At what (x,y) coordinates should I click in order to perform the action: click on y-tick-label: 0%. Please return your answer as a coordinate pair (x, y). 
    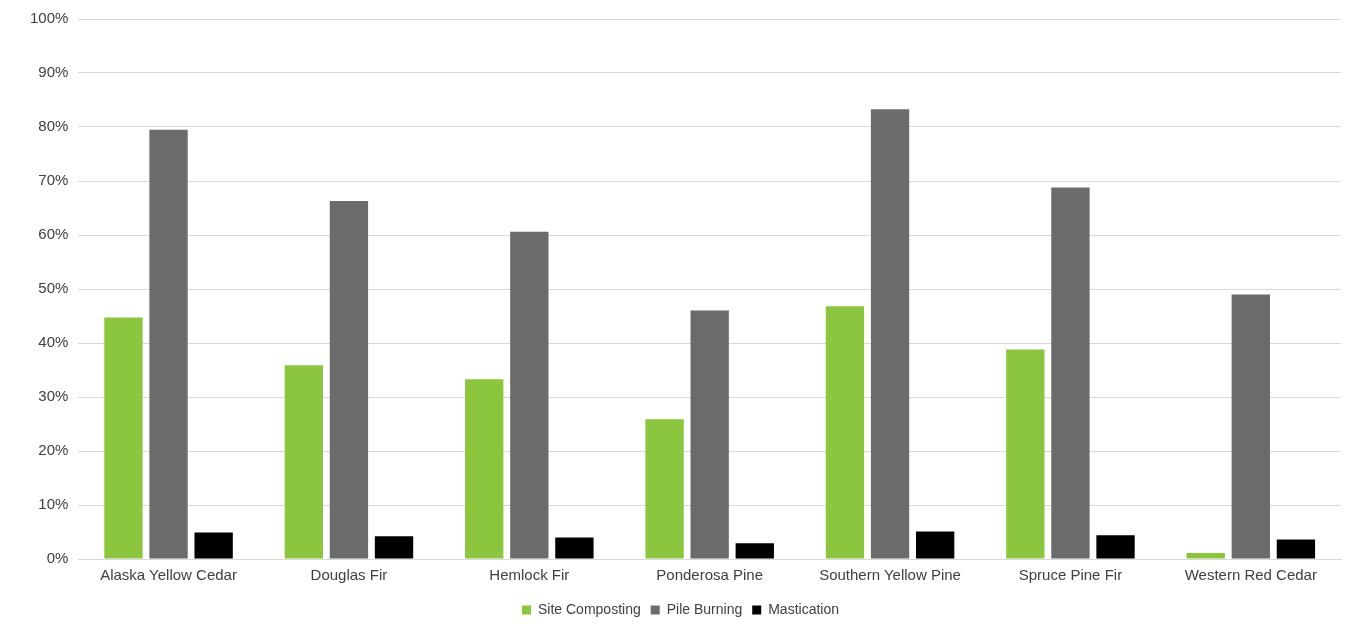
    Looking at the image, I should click on (57, 558).